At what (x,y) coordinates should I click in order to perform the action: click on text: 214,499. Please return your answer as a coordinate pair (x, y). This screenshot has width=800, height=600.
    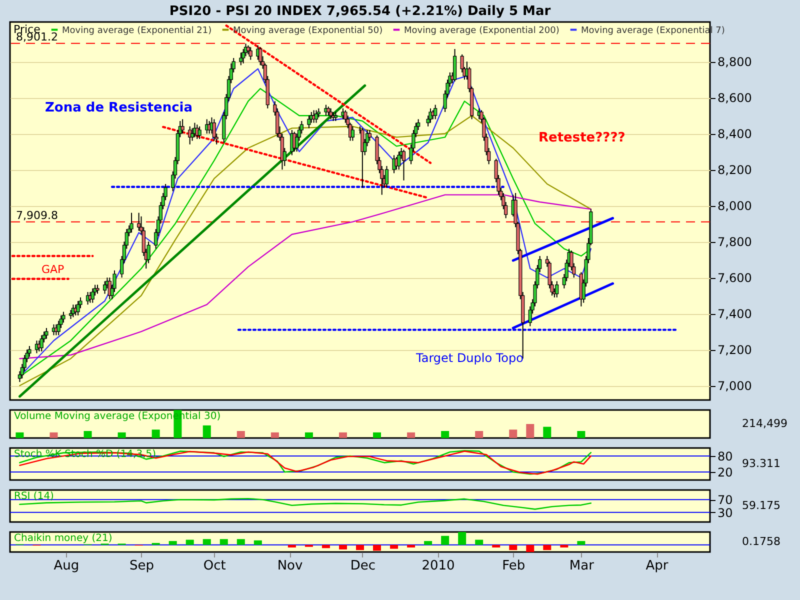
    Looking at the image, I should click on (765, 423).